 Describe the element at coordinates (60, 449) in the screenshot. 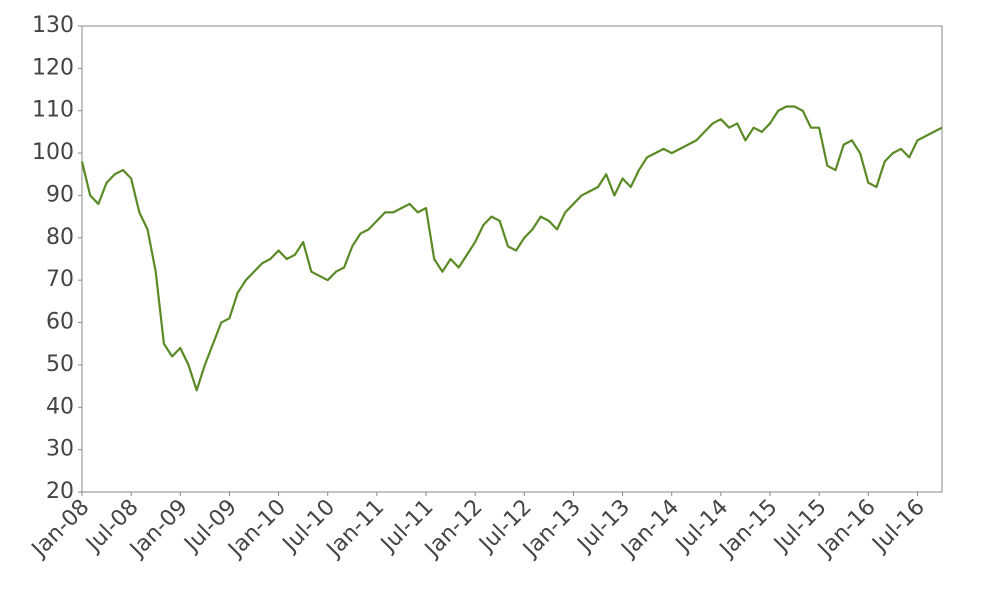

I see `y-tick-label: 30` at that location.